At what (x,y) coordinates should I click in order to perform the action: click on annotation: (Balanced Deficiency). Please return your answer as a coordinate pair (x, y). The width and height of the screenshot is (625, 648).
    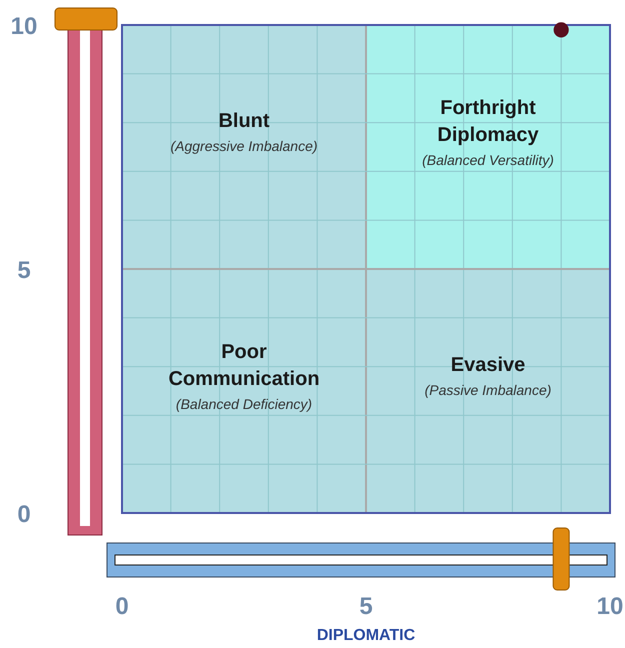
    Looking at the image, I should click on (244, 404).